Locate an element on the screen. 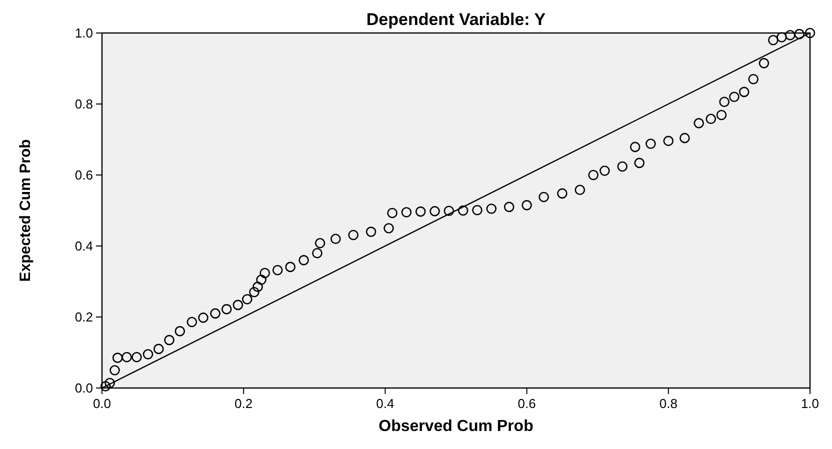 This screenshot has height=449, width=832. x-tick-label: 0.0 is located at coordinates (102, 403).